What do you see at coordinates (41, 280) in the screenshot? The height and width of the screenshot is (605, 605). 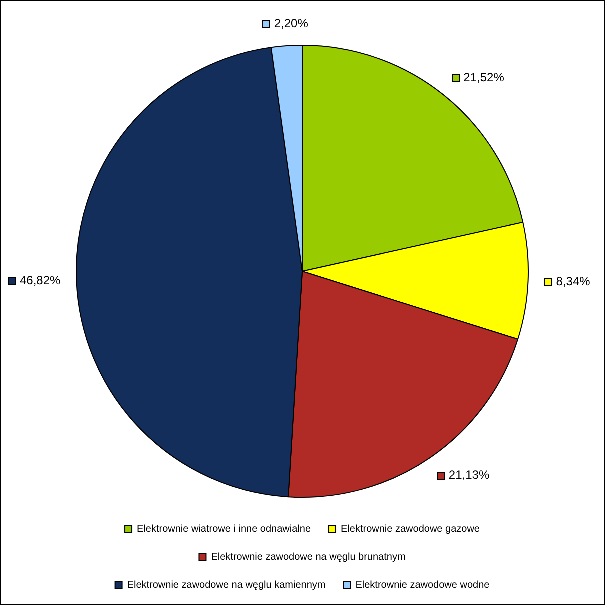 I see `data-label: 46,82%` at bounding box center [41, 280].